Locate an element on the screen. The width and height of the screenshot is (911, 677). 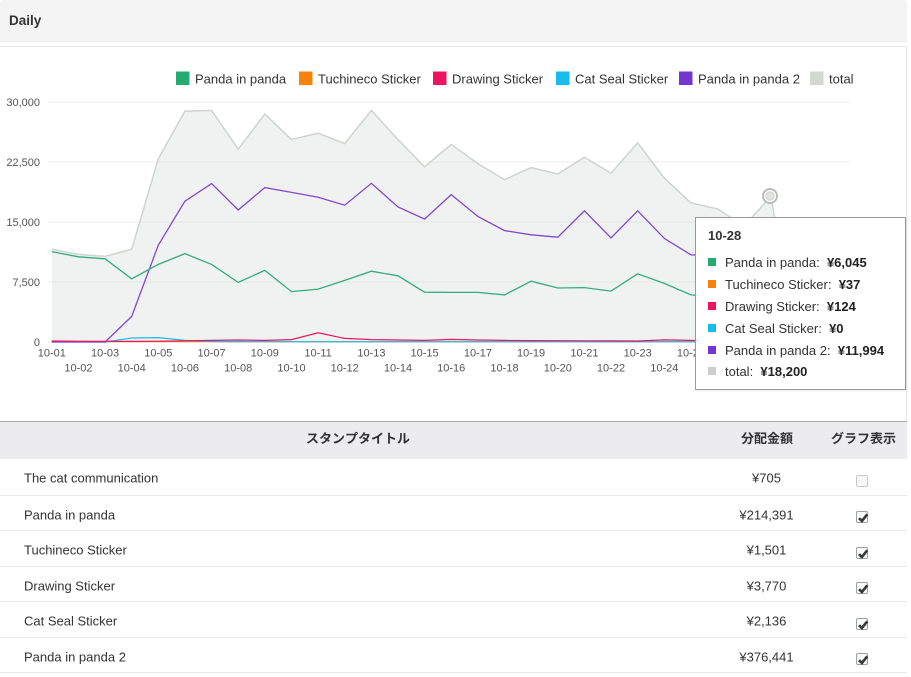
svg-text: 10-12 is located at coordinates (345, 369).